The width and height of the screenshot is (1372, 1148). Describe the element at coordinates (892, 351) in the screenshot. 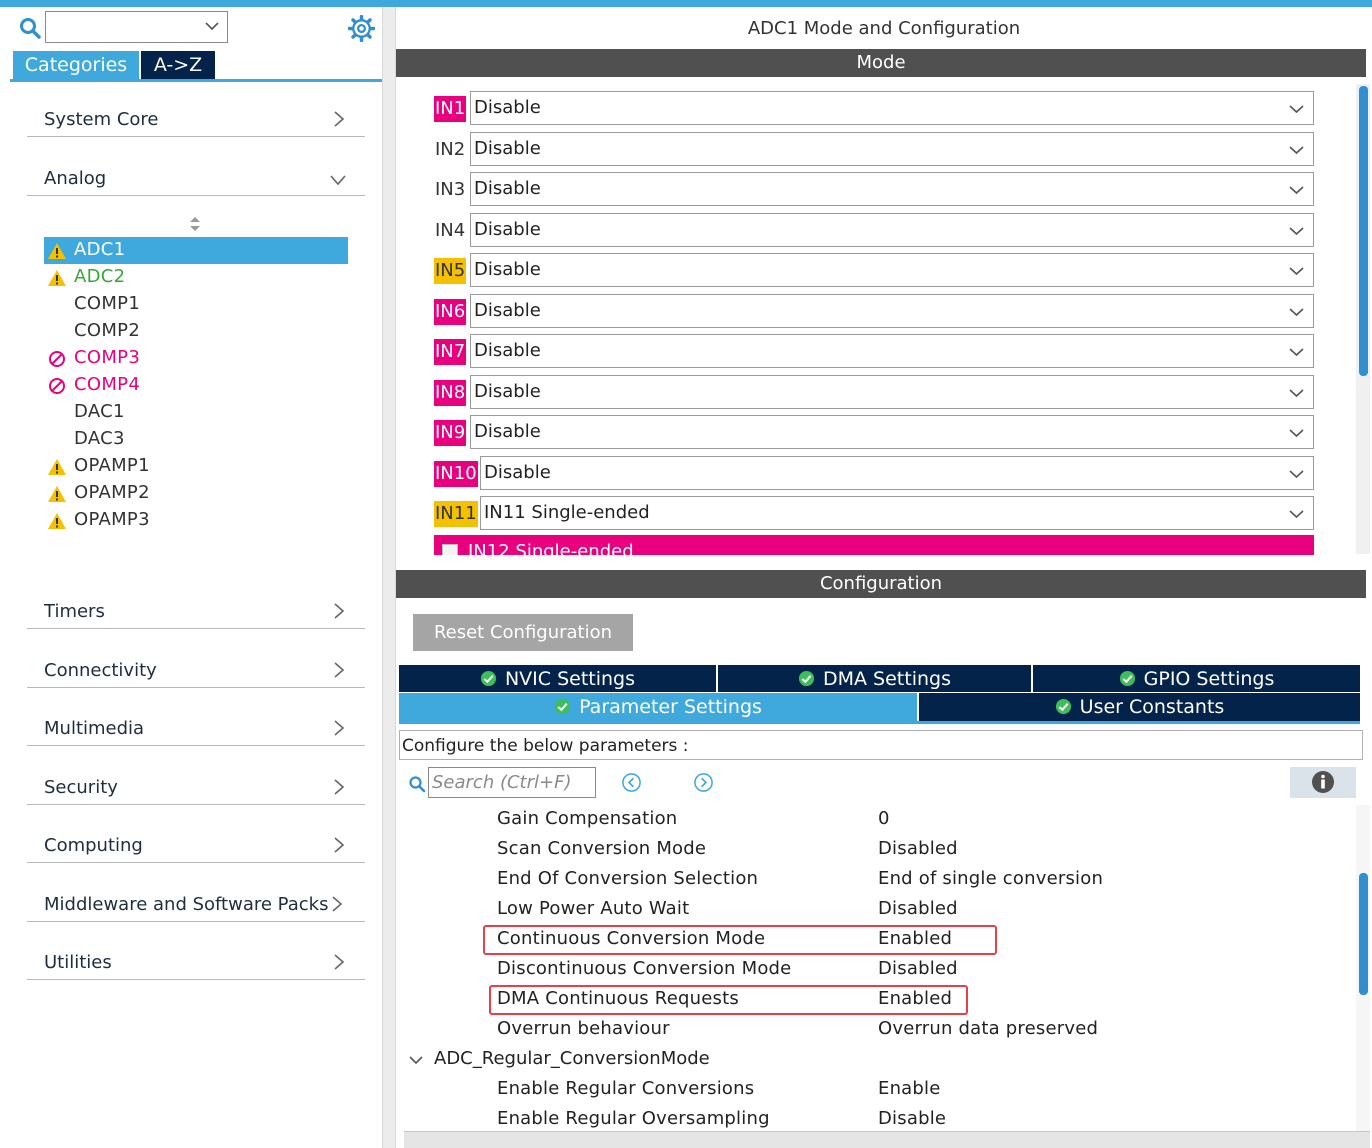

I see `mode-select-in7: Disable` at that location.